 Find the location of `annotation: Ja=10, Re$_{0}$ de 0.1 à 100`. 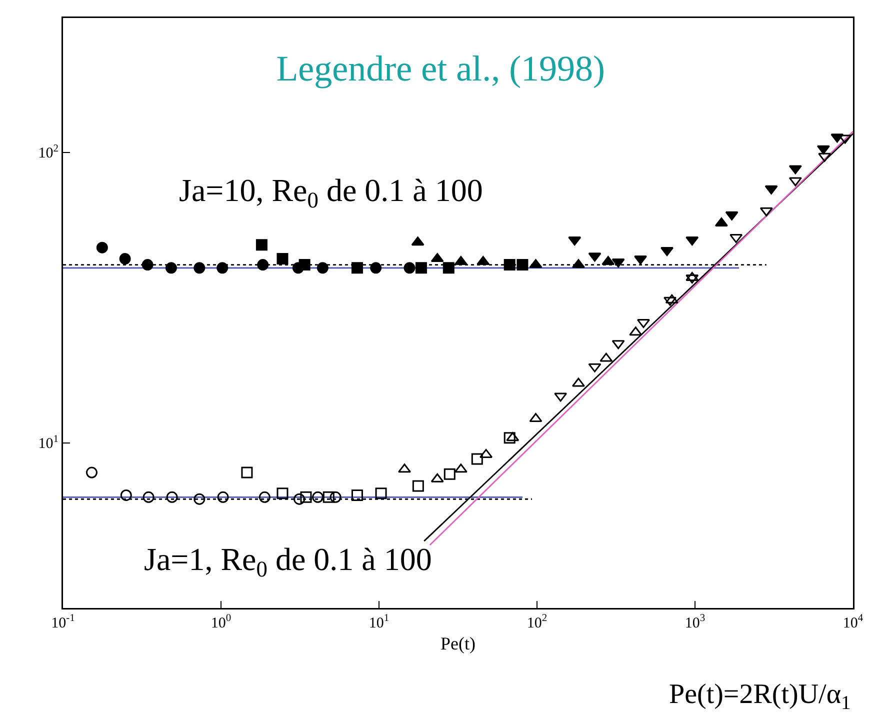

annotation: Ja=10, Re$_{0}$ de 0.1 à 100 is located at coordinates (331, 192).